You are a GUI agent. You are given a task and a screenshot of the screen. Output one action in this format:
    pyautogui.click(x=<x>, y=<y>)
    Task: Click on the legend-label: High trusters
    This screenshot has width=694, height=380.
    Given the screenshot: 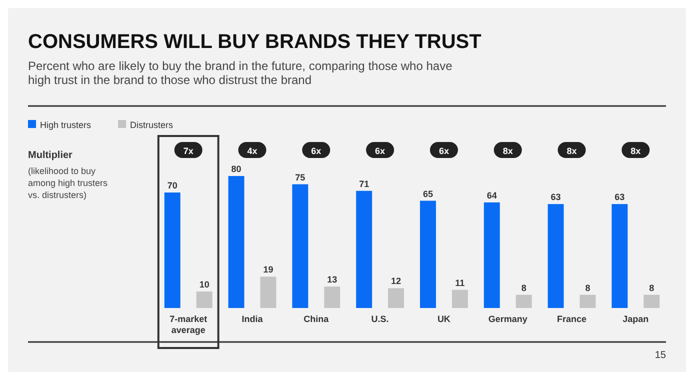 What is the action you would take?
    pyautogui.click(x=66, y=125)
    